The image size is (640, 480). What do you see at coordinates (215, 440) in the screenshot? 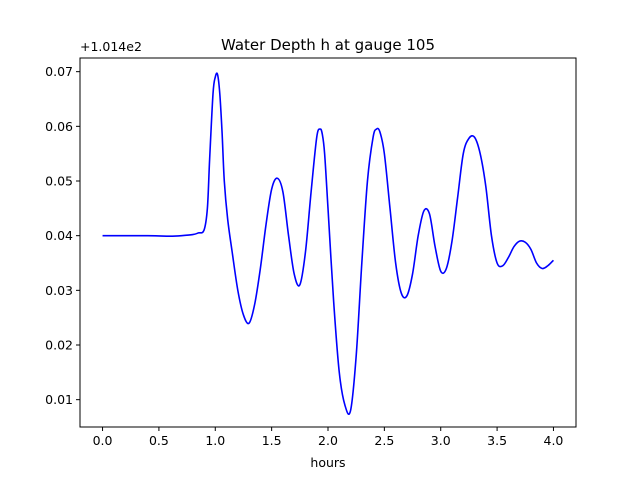
I see `x-tick-label: 1.0` at bounding box center [215, 440].